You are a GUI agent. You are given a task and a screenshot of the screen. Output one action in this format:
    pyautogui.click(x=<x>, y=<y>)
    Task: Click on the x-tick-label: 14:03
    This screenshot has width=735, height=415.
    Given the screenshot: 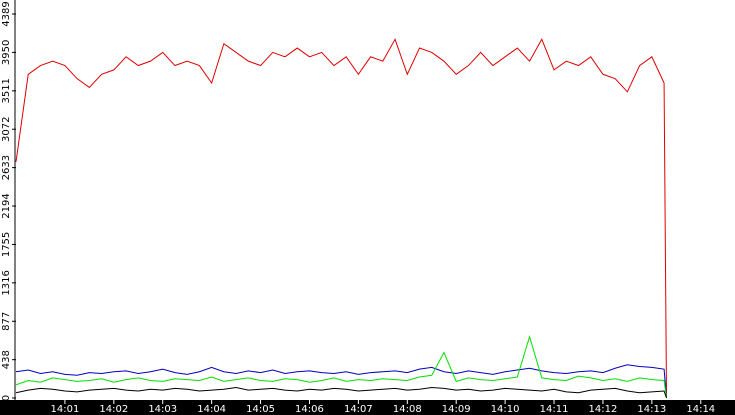 What is the action you would take?
    pyautogui.click(x=162, y=409)
    